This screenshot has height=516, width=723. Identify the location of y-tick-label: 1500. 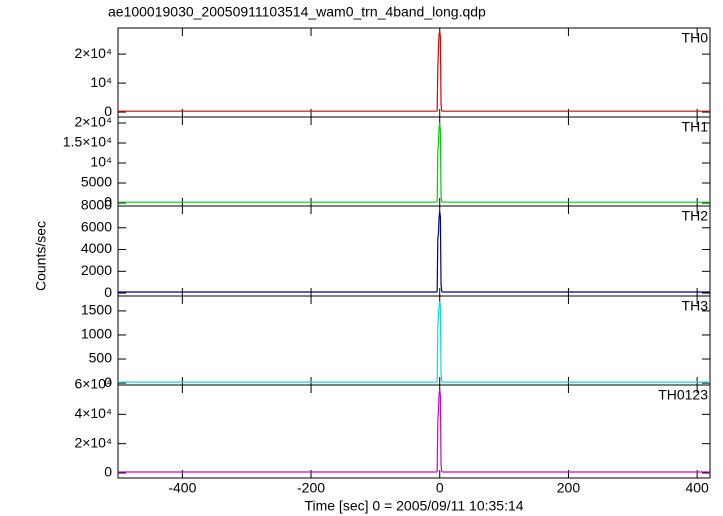
(96, 310).